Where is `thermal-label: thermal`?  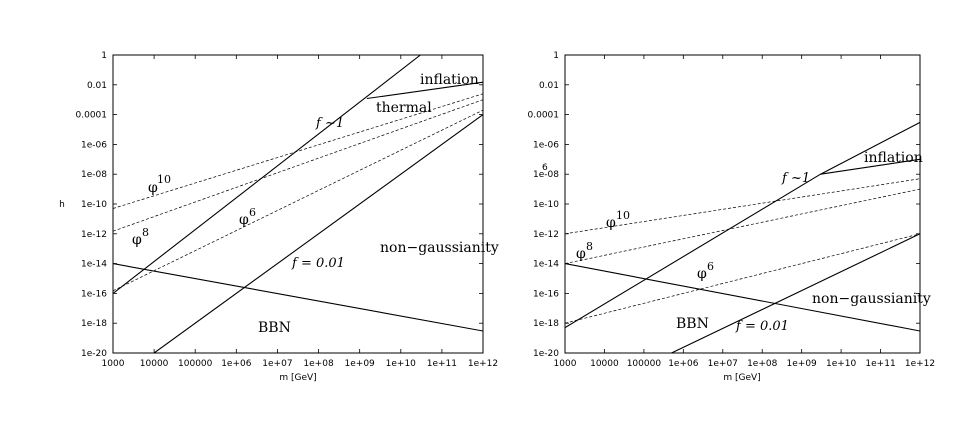 thermal-label: thermal is located at coordinates (404, 108).